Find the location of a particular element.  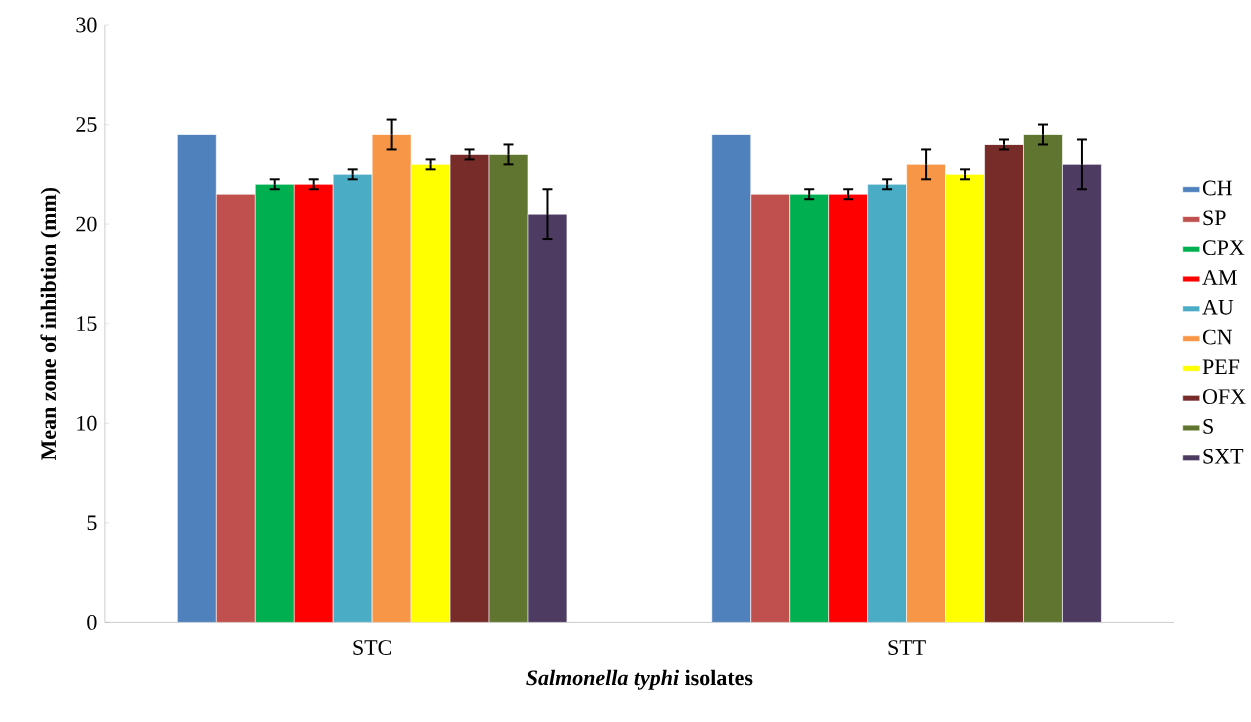

legend-label: SP is located at coordinates (1214, 218).